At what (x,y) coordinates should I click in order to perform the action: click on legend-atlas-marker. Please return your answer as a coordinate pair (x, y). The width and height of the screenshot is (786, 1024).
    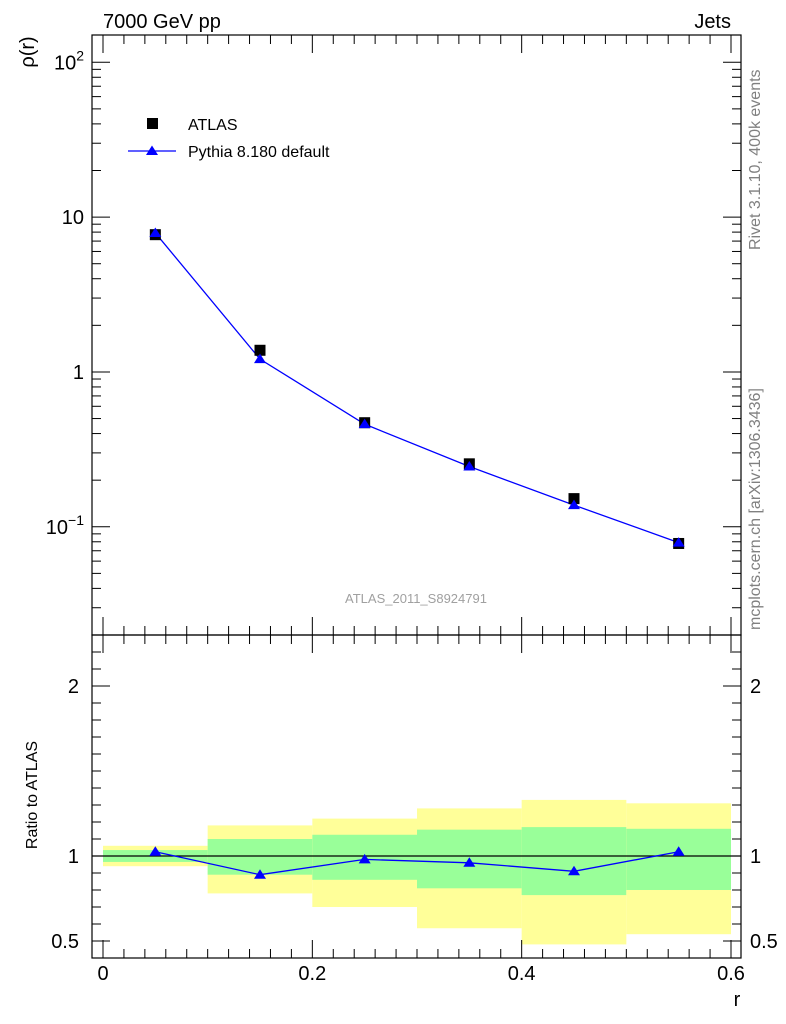
    Looking at the image, I should click on (152, 123).